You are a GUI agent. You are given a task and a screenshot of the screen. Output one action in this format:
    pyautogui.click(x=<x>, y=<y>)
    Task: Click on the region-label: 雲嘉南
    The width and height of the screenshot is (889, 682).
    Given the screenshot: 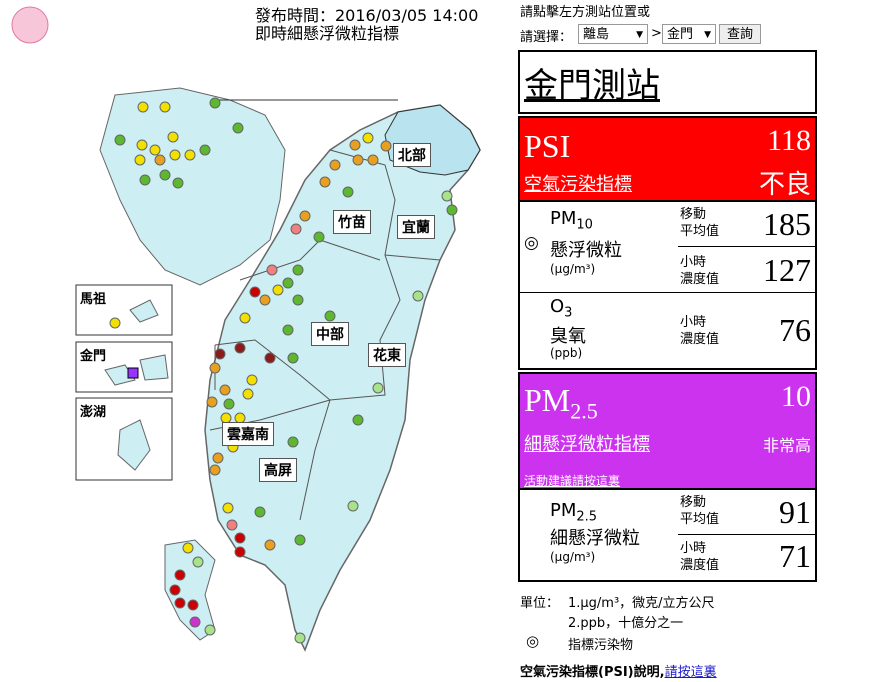 What is the action you would take?
    pyautogui.click(x=248, y=434)
    